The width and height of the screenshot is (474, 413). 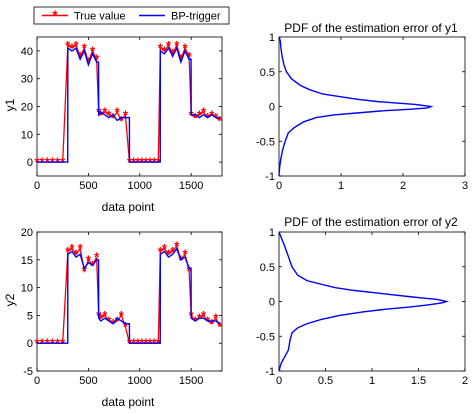 What do you see at coordinates (128, 402) in the screenshot?
I see `xlabel-y2: data point` at bounding box center [128, 402].